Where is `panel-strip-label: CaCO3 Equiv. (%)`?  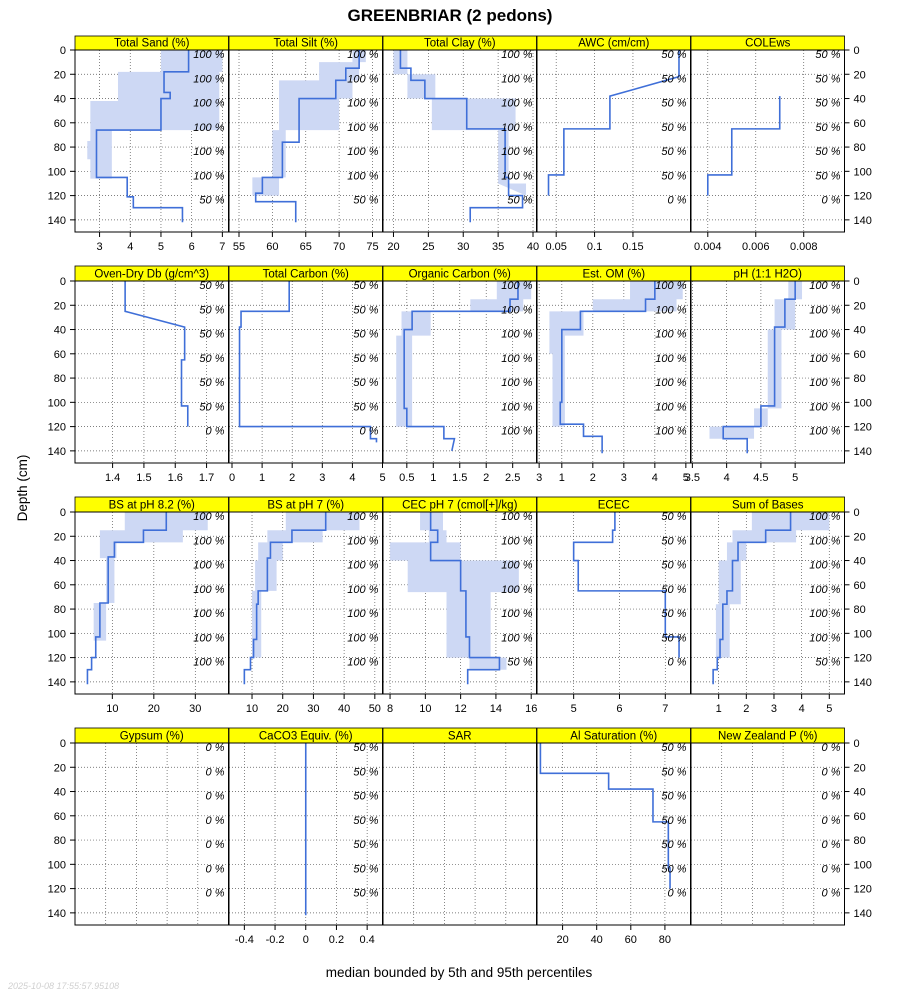
panel-strip-label: CaCO3 Equiv. (%) is located at coordinates (306, 737).